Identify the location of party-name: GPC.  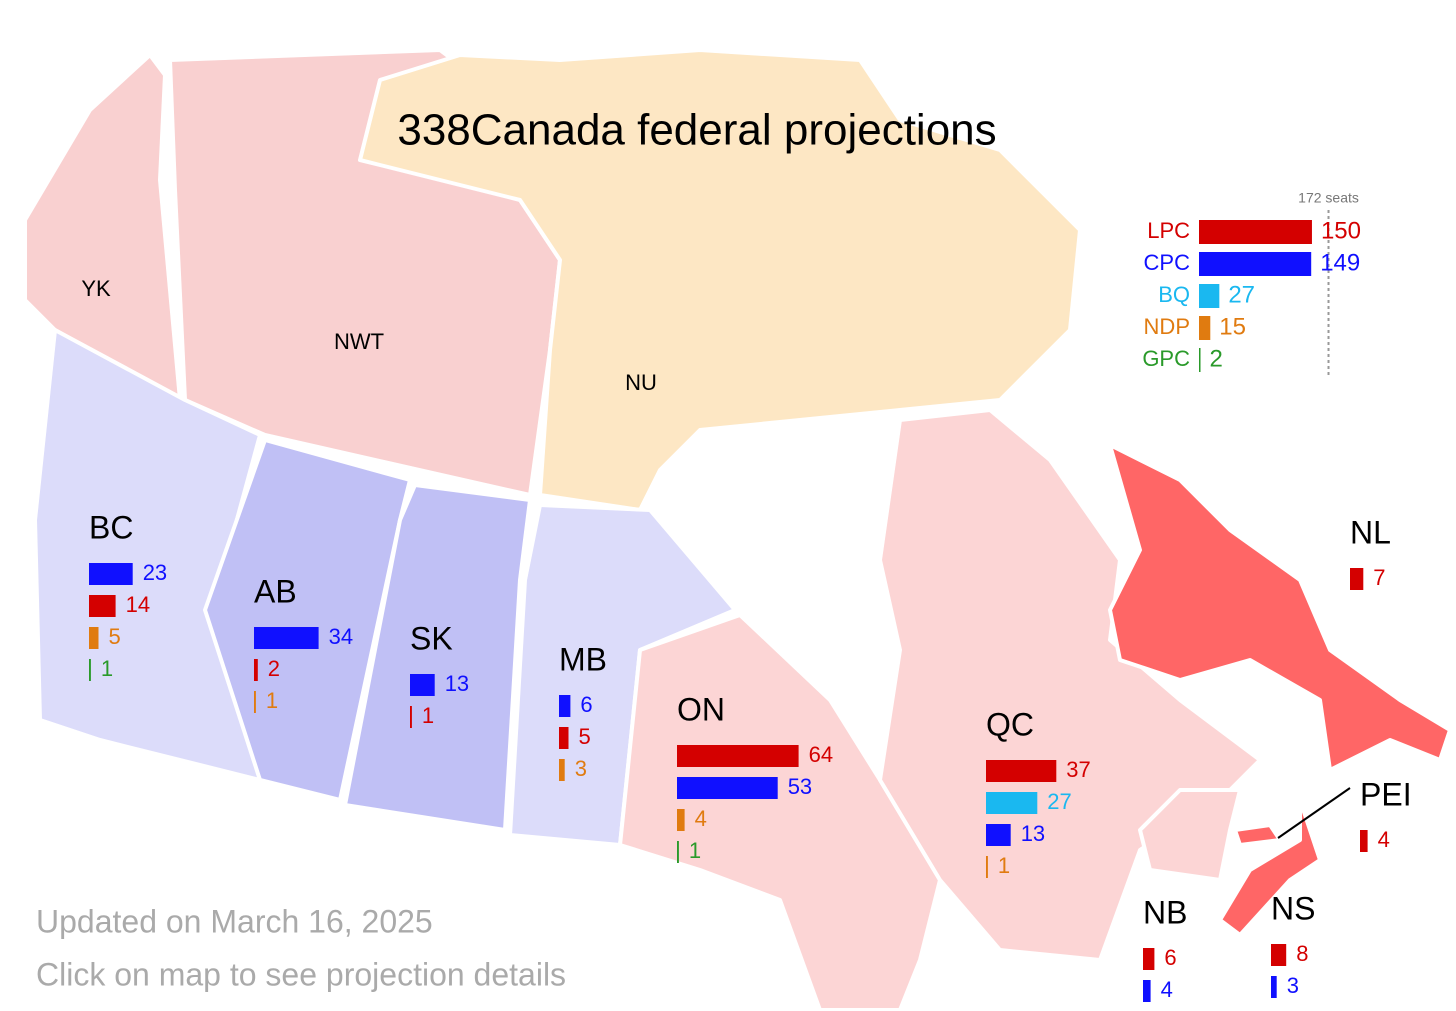
(1166, 358).